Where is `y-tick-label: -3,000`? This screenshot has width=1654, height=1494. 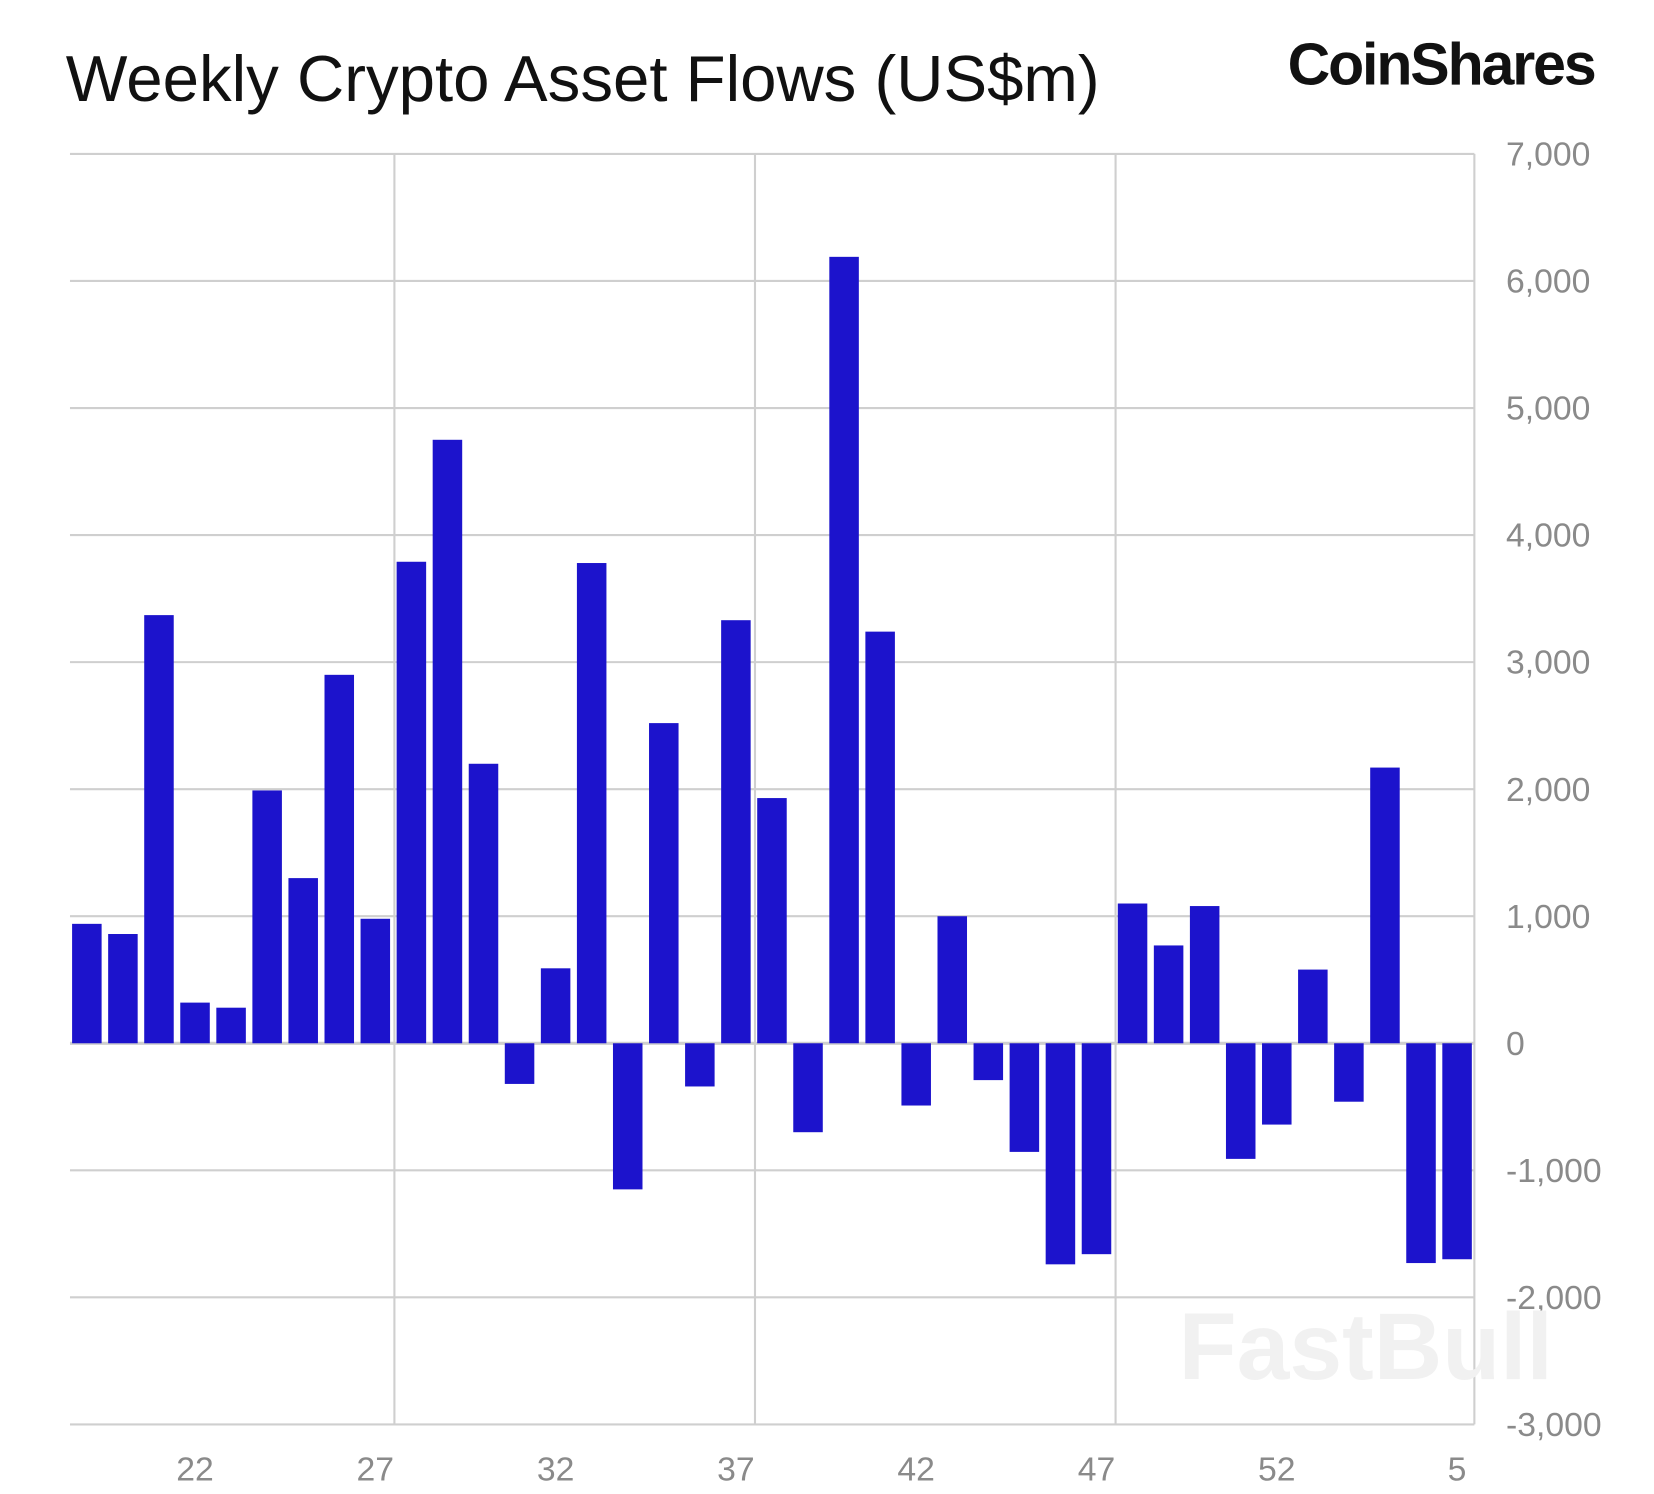
y-tick-label: -3,000 is located at coordinates (1554, 1425).